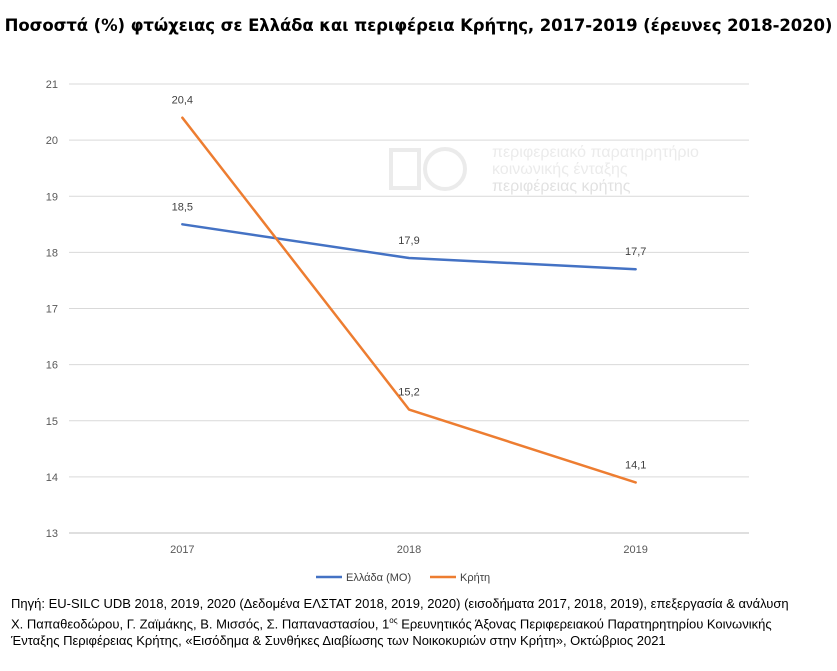 The height and width of the screenshot is (671, 837). Describe the element at coordinates (635, 550) in the screenshot. I see `x-tick-label: 2019` at that location.